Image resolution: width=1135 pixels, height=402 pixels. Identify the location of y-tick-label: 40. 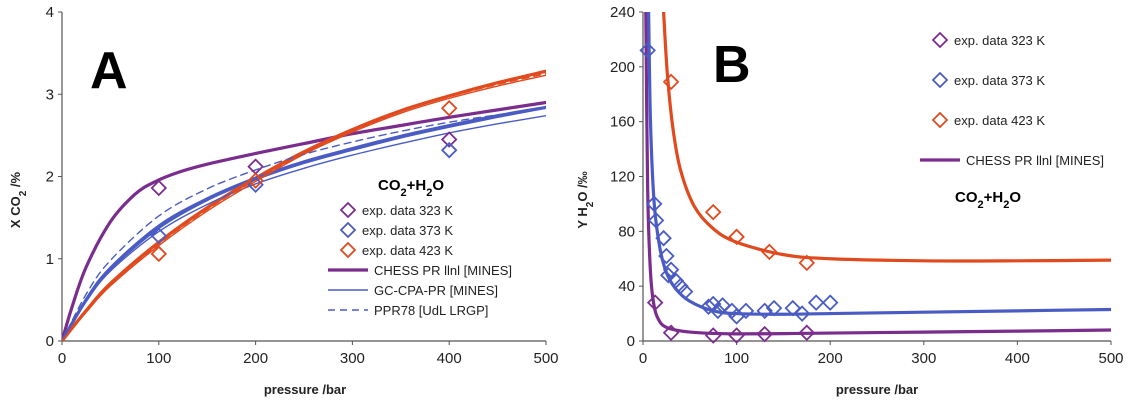
(626, 286).